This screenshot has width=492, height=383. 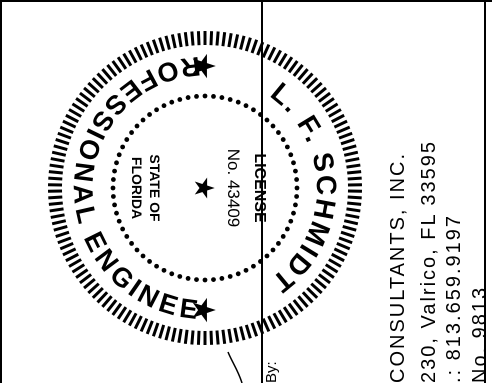 I want to click on firm-phone: .: 813.659.9197, so click(x=454, y=298).